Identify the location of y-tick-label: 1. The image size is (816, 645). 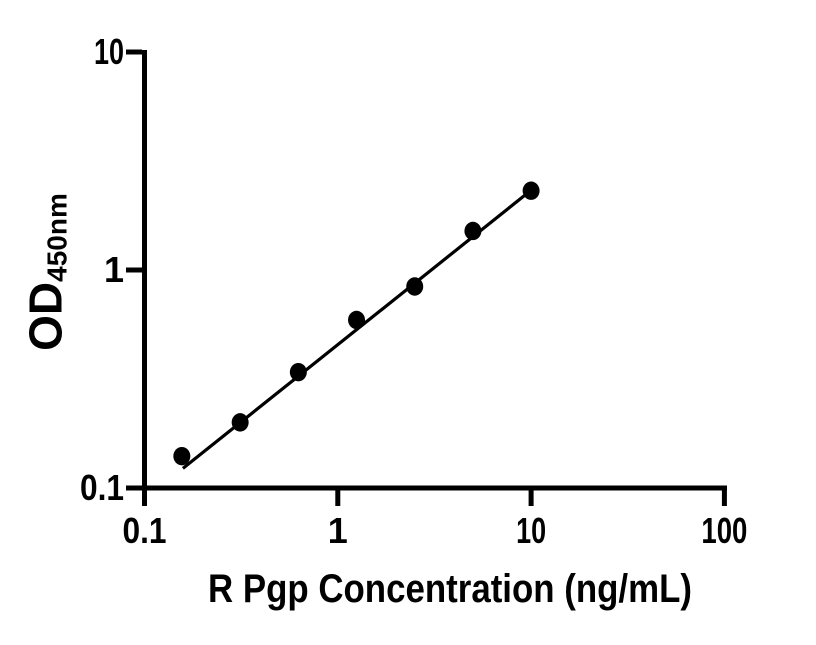
(114, 269).